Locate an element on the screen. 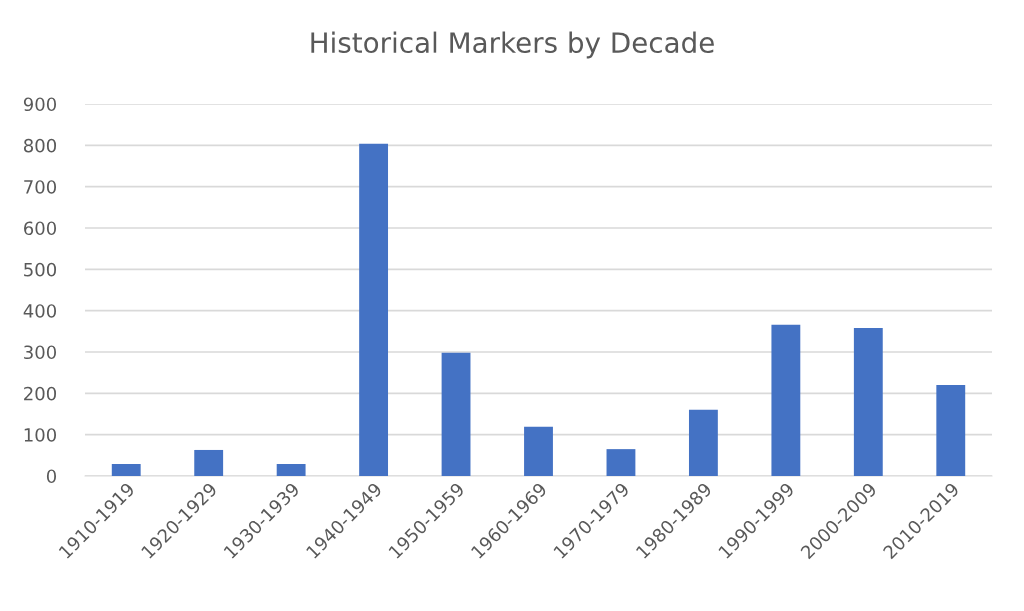 The width and height of the screenshot is (1024, 611). y-tick-label: 900 is located at coordinates (40, 104).